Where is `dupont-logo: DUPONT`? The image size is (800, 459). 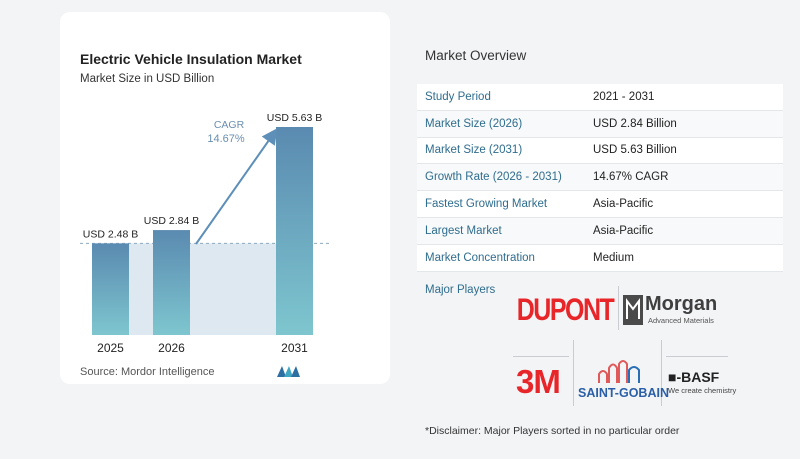
dupont-logo: DUPONT is located at coordinates (565, 310).